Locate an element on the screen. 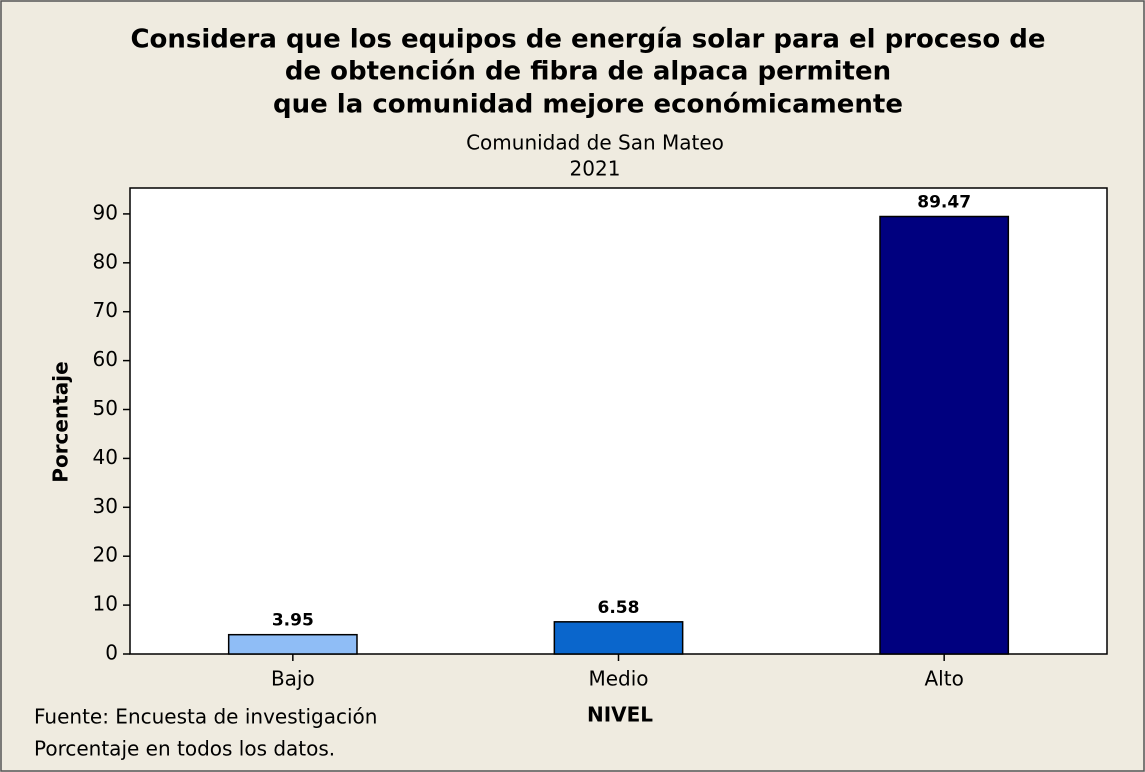 Image resolution: width=1145 pixels, height=772 pixels. y-tick-label: 70 is located at coordinates (105, 310).